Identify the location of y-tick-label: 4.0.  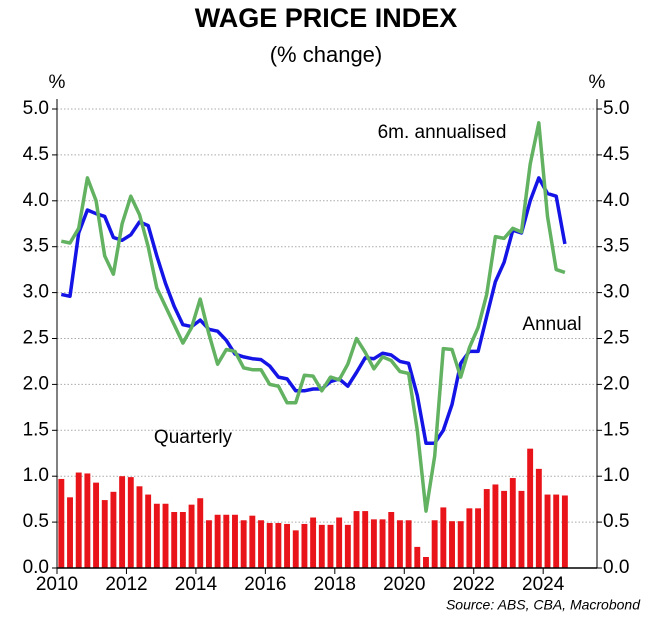
(36, 200).